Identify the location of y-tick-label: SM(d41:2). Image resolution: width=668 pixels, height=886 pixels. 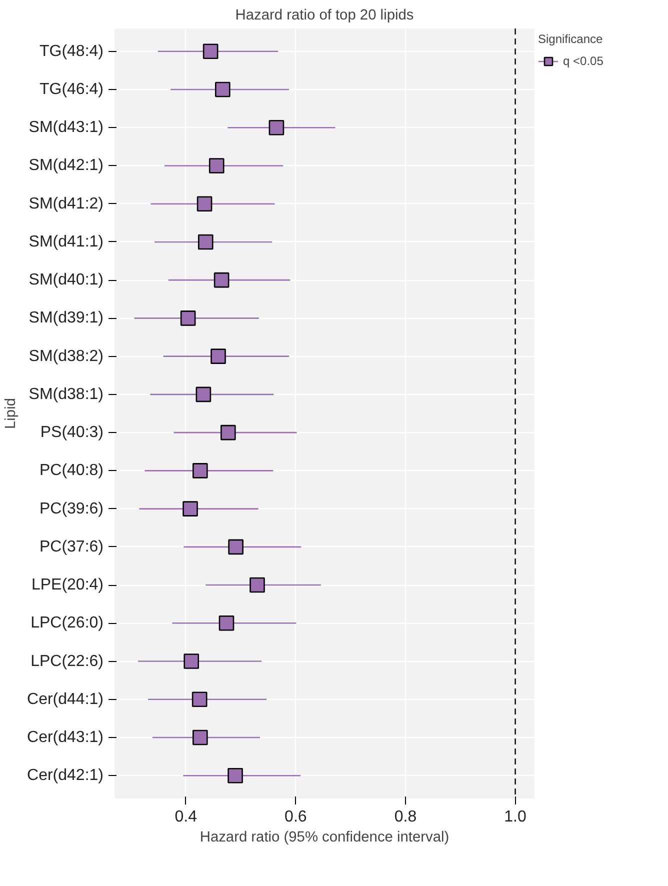
(66, 203).